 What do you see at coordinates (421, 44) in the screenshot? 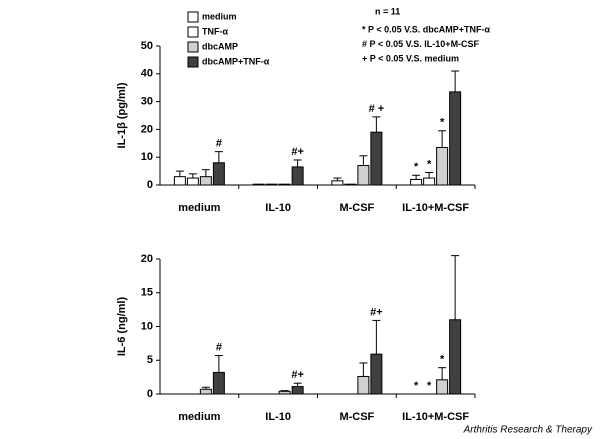
I see `note: # P < 0.05 V.S. IL-10+M-CSF` at bounding box center [421, 44].